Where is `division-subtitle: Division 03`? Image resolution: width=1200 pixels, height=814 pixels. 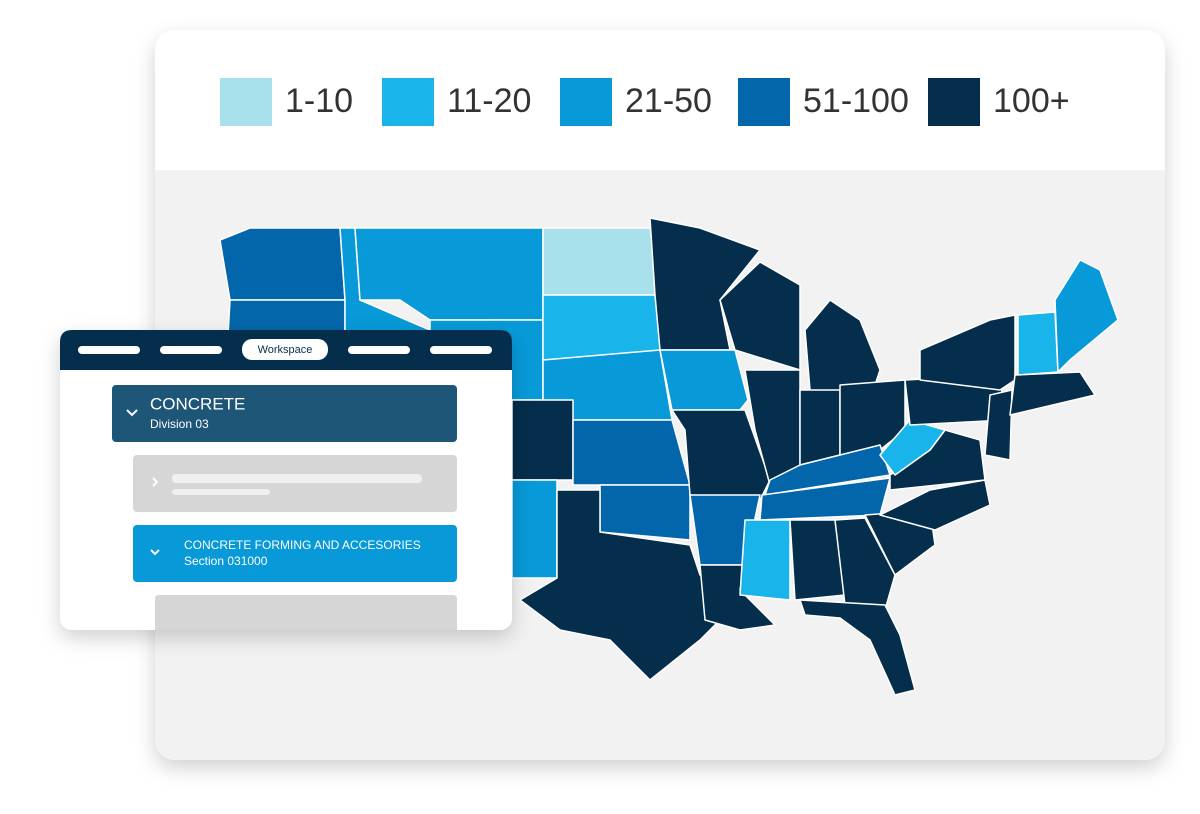 division-subtitle: Division 03 is located at coordinates (179, 424).